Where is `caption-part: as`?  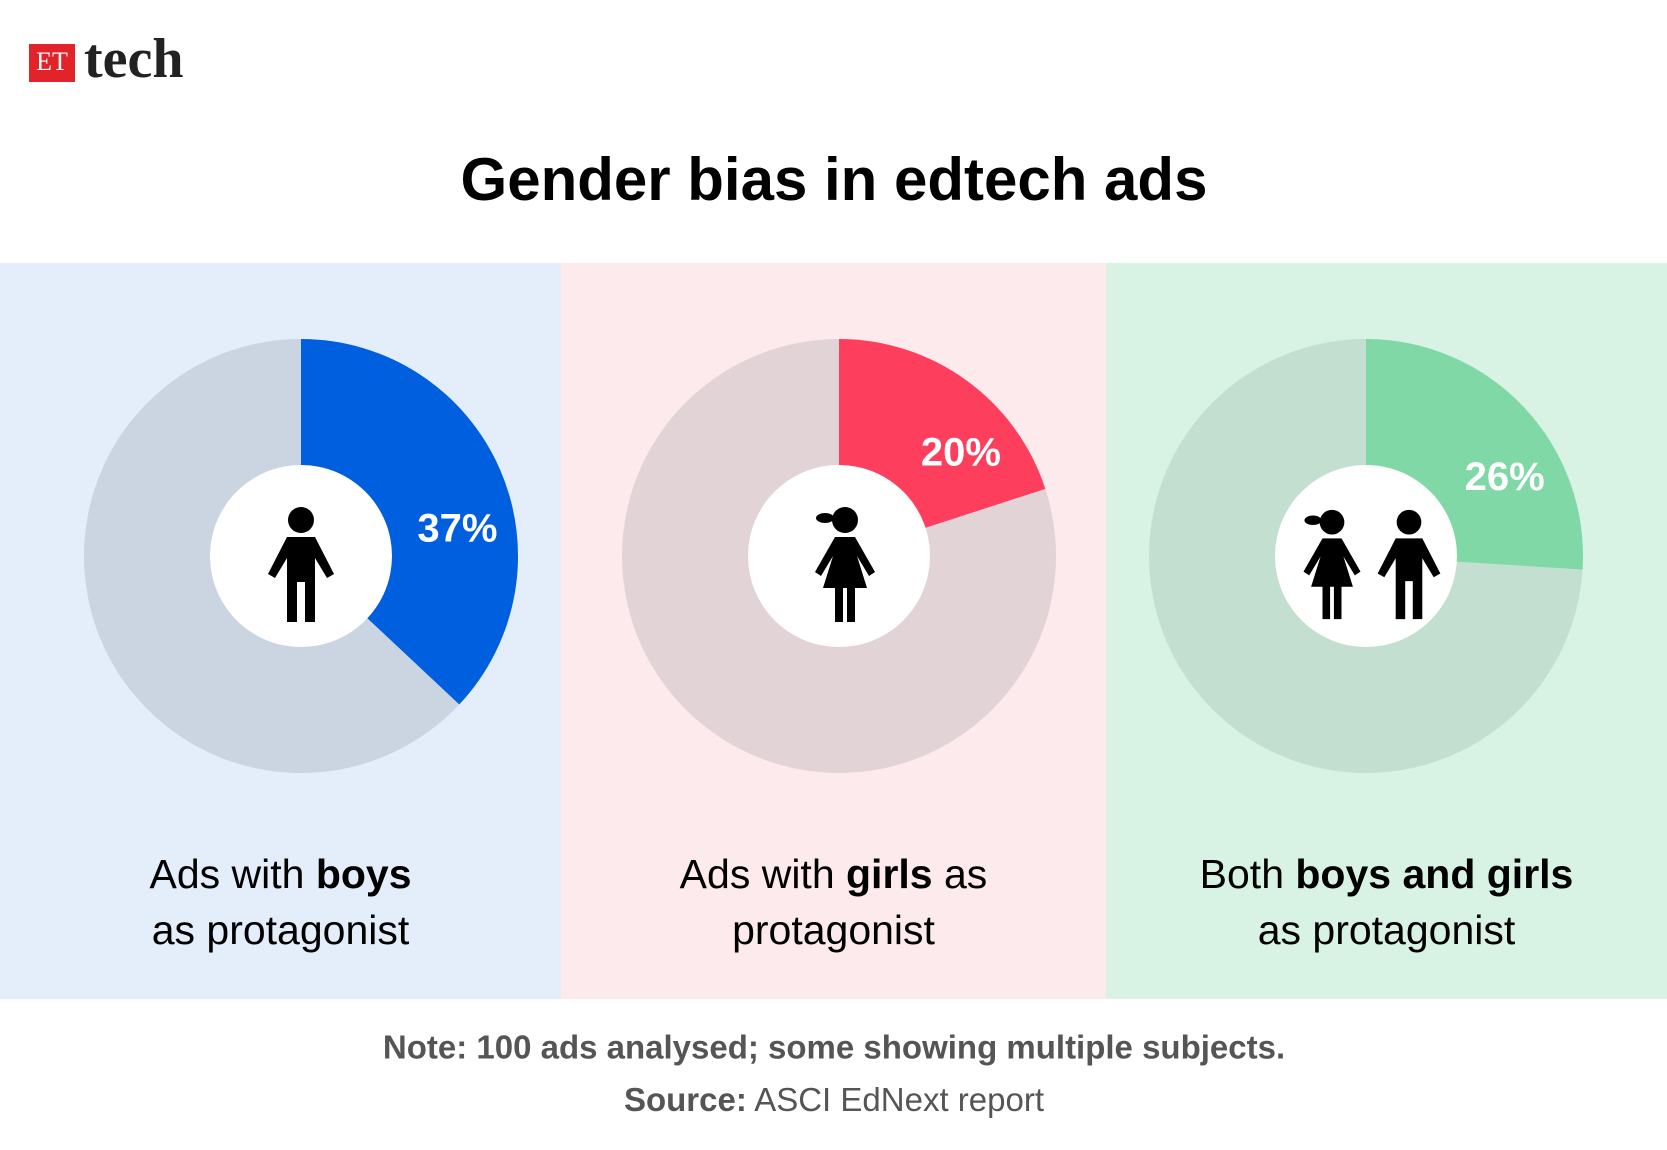
caption-part: as is located at coordinates (960, 874).